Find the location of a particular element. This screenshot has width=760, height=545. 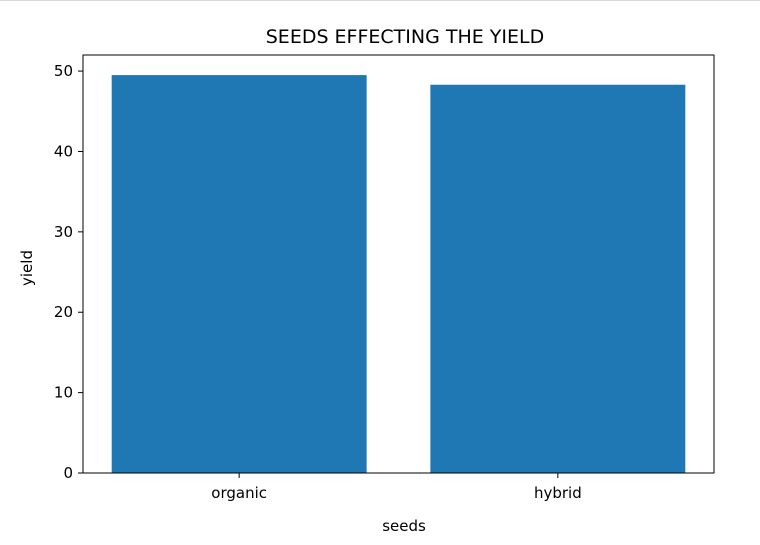

chart-title: SEEDS EFFECTING THE YIELD is located at coordinates (405, 37).